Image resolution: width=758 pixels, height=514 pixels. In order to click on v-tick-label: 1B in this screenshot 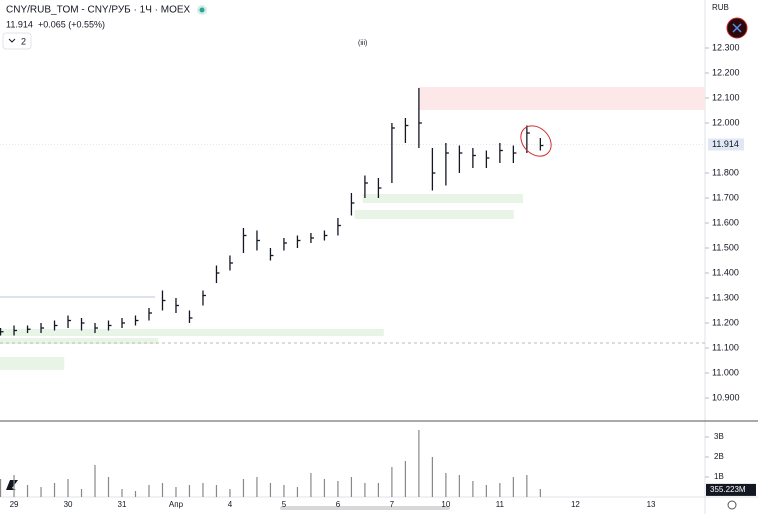, I will do `click(719, 476)`.